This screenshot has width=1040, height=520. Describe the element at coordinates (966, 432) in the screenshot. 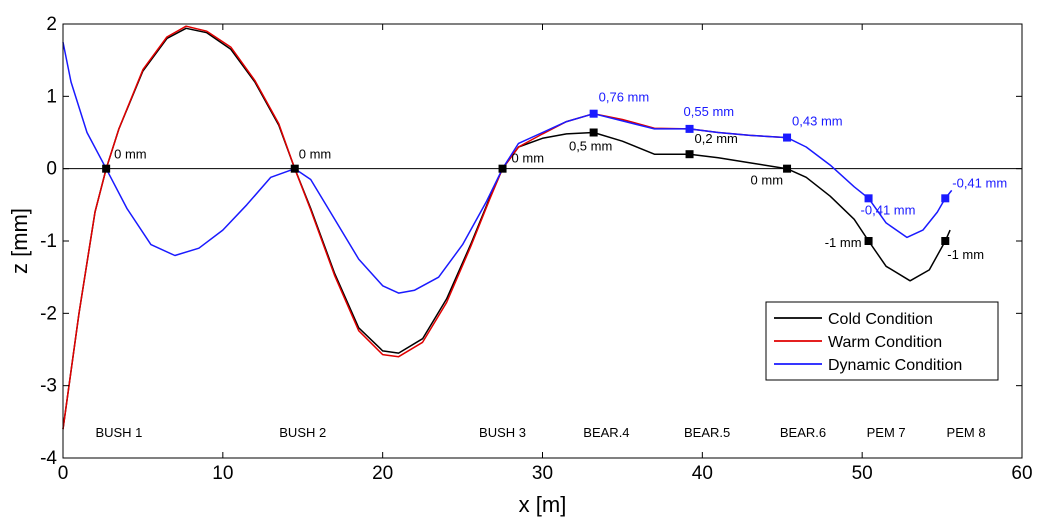

I see `bearing-label: PEM 8` at that location.